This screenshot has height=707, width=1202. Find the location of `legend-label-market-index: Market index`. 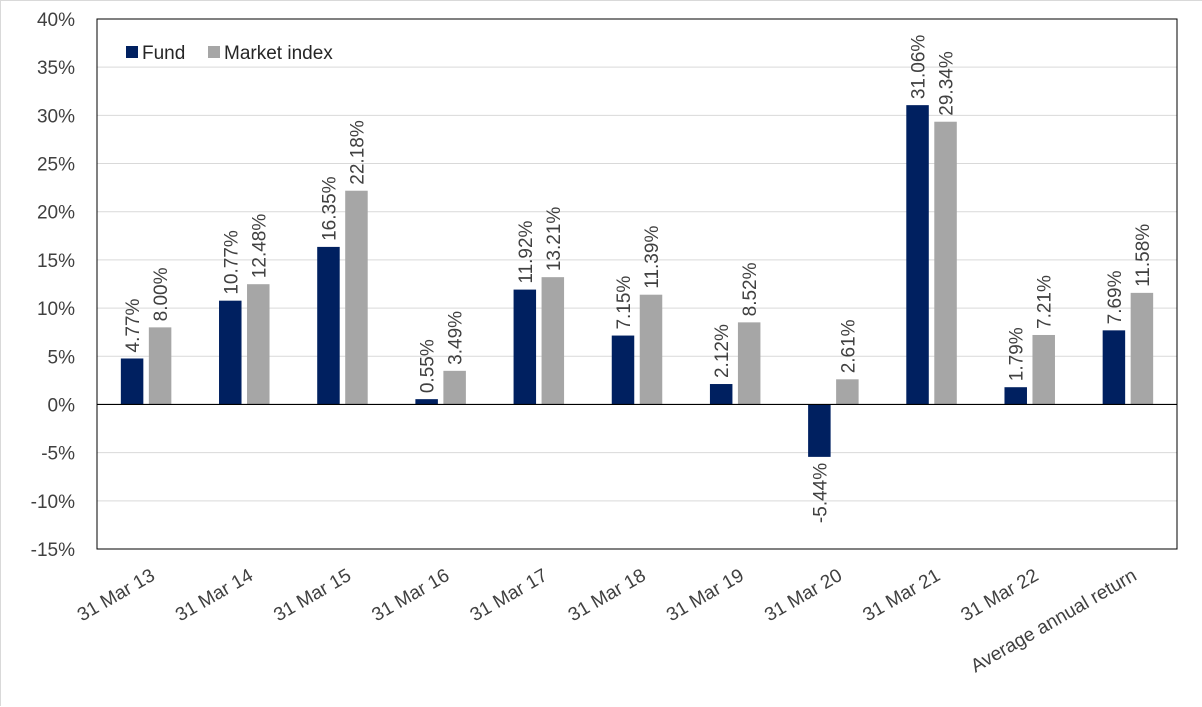

legend-label-market-index: Market index is located at coordinates (278, 53).